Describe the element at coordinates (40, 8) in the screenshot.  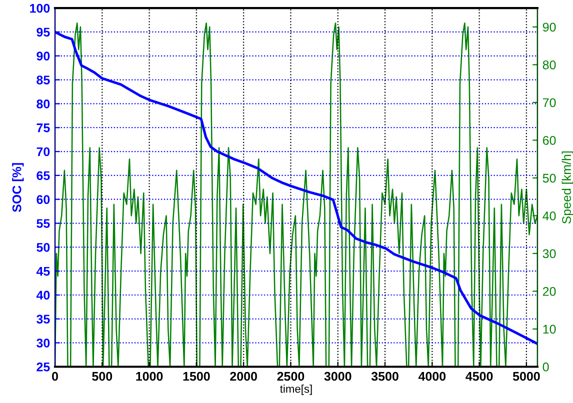
I see `y-tick-label: 100` at that location.